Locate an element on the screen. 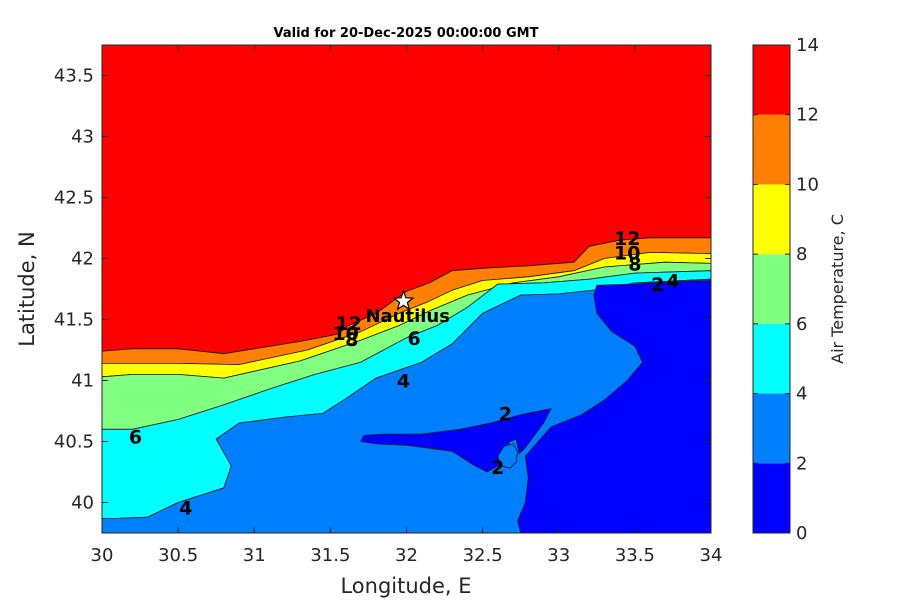 Image resolution: width=900 pixels, height=600 pixels. y-axis-label: Latitude, N is located at coordinates (27, 289).